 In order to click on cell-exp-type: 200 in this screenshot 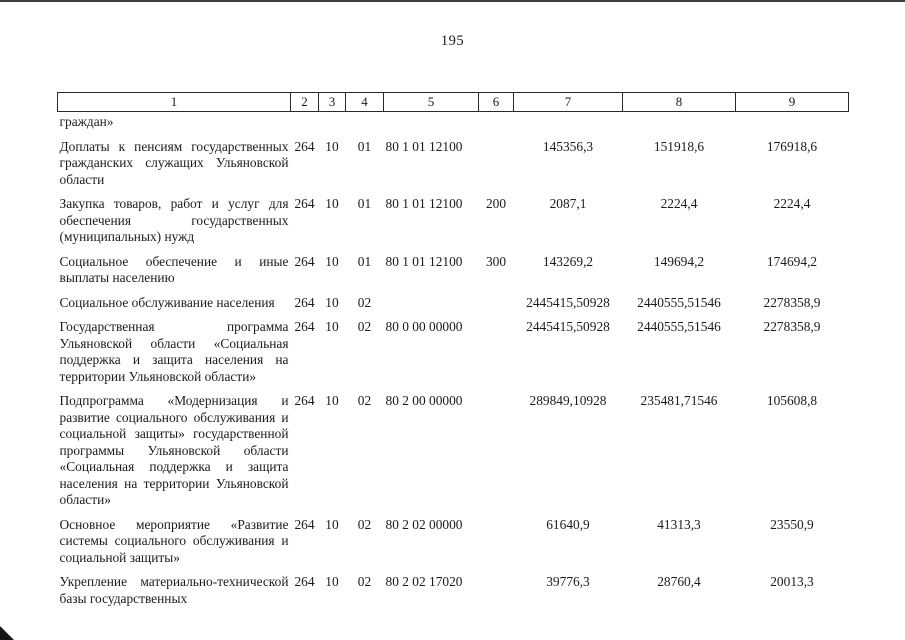, I will do `click(496, 203)`.